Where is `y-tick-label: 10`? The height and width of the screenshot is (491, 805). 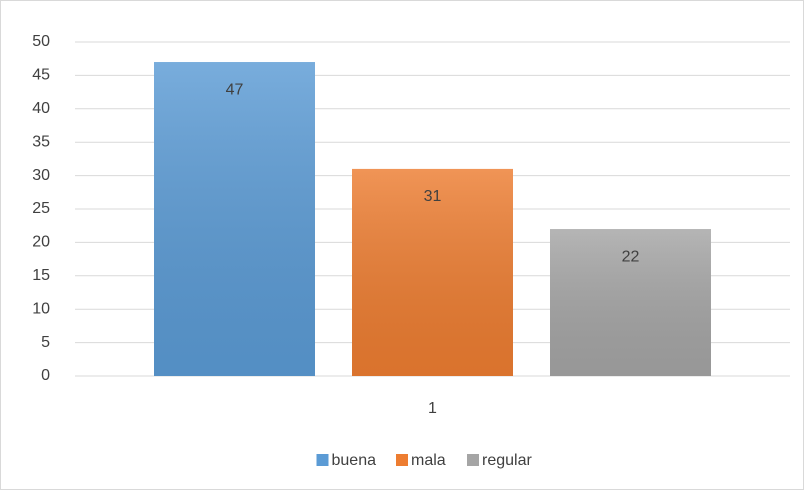
y-tick-label: 10 is located at coordinates (41, 308).